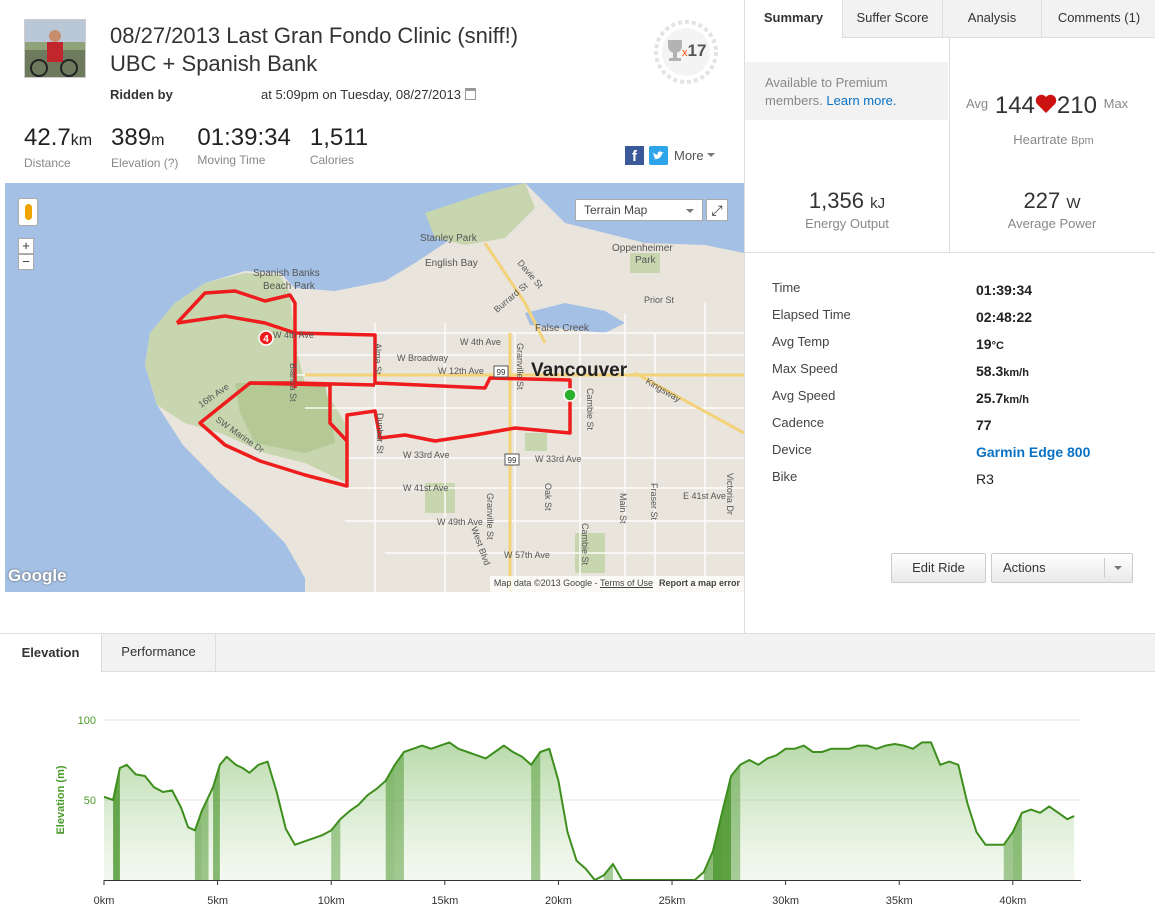 Image resolution: width=1155 pixels, height=922 pixels. What do you see at coordinates (451, 263) in the screenshot?
I see `map-label: English Bay` at bounding box center [451, 263].